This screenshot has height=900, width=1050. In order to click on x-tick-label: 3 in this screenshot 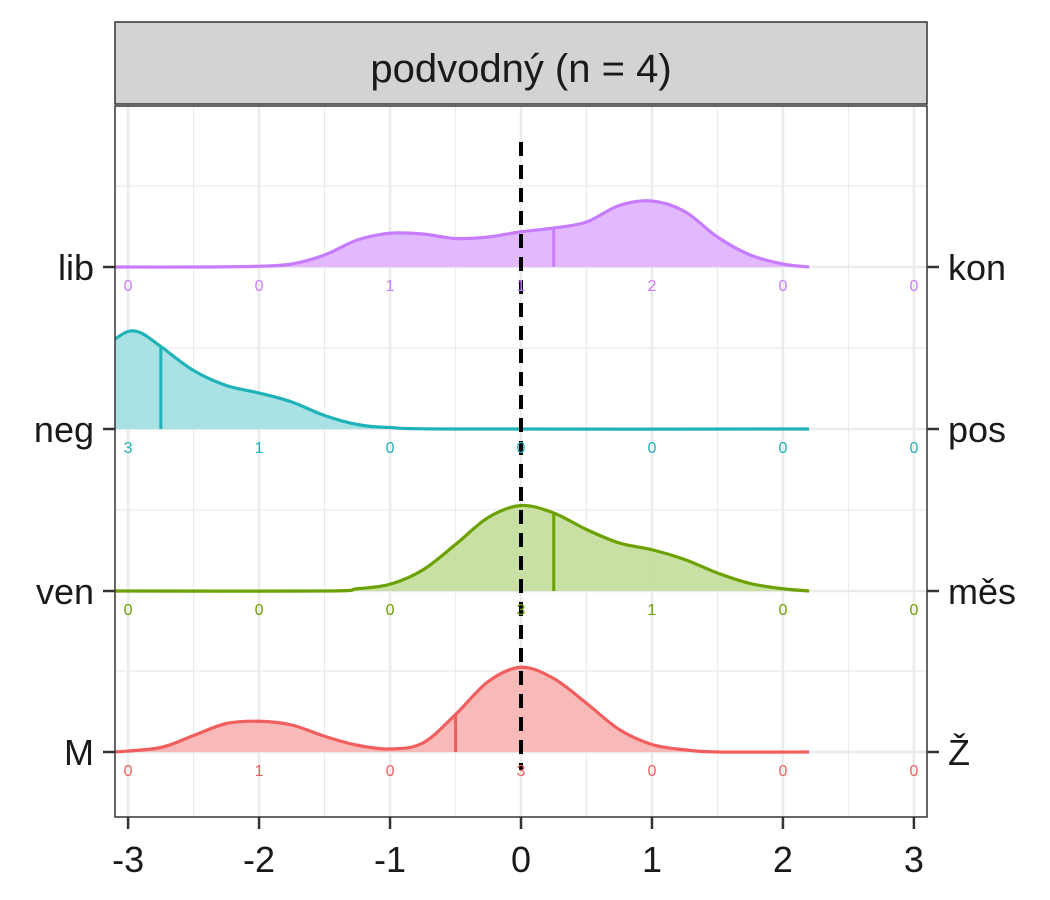, I will do `click(914, 859)`.